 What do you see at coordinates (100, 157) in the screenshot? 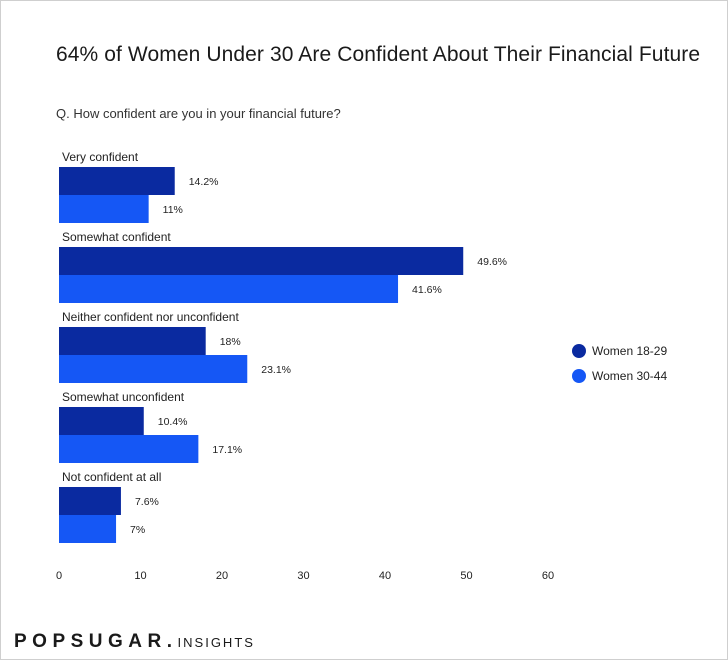
I see `category-label-very-confident: Very confident` at bounding box center [100, 157].